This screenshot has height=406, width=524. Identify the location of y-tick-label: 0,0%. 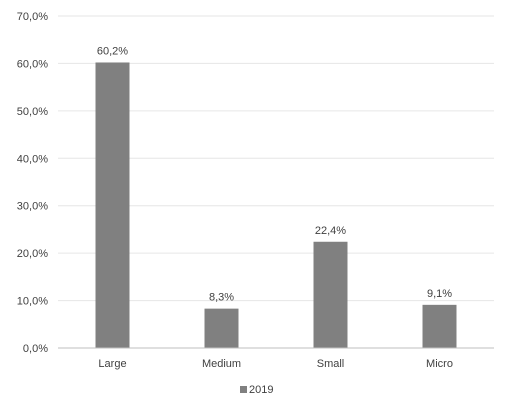
(35, 349).